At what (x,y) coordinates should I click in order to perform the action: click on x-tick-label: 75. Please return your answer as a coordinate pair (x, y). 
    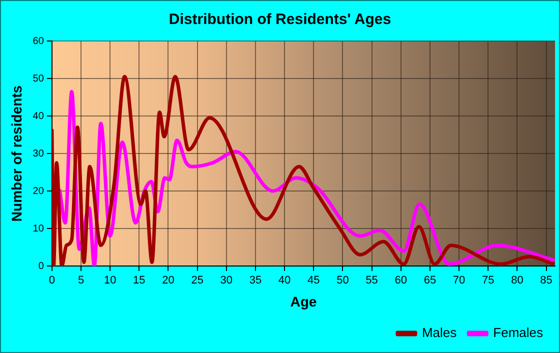
    Looking at the image, I should click on (488, 280).